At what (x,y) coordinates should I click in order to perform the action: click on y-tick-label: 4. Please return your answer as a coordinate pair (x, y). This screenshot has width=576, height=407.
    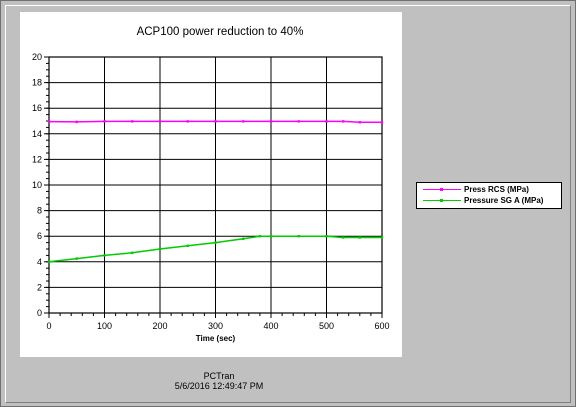
    Looking at the image, I should click on (39, 262).